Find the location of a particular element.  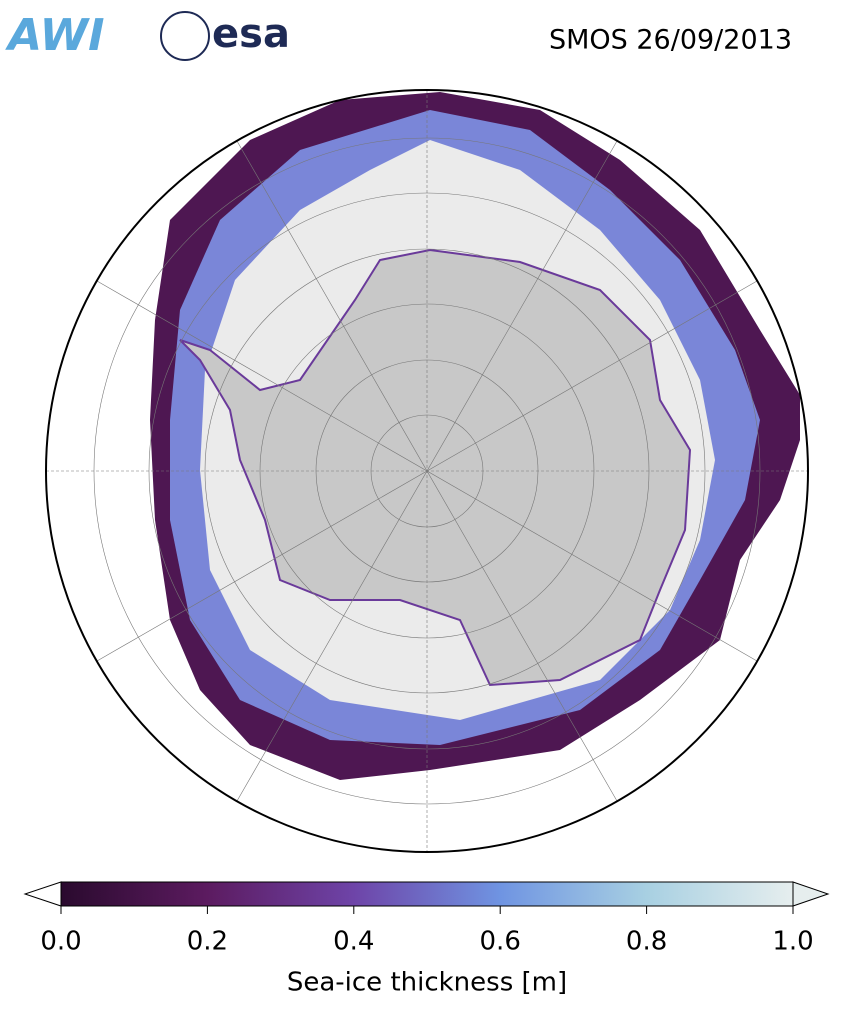

colorbar-extend-high is located at coordinates (811, 894).